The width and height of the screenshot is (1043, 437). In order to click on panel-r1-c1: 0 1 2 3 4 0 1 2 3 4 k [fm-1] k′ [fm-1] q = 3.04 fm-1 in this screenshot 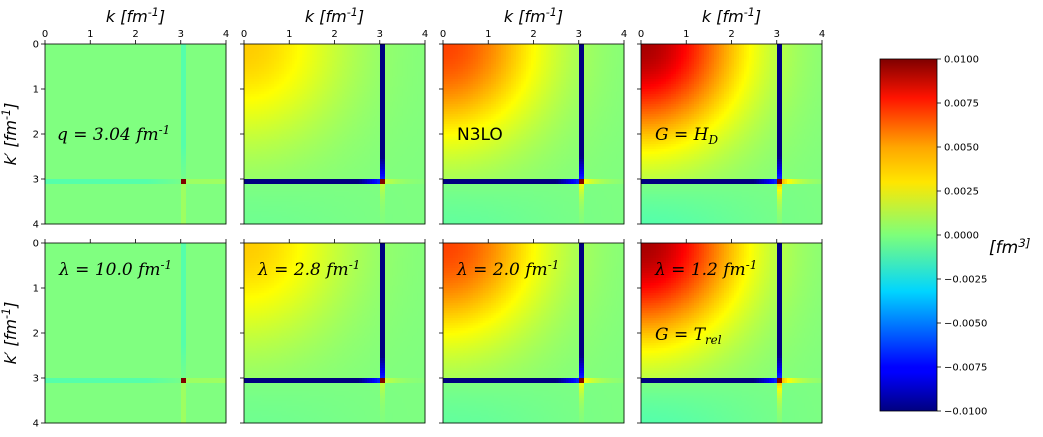, I will do `click(114, 118)`.